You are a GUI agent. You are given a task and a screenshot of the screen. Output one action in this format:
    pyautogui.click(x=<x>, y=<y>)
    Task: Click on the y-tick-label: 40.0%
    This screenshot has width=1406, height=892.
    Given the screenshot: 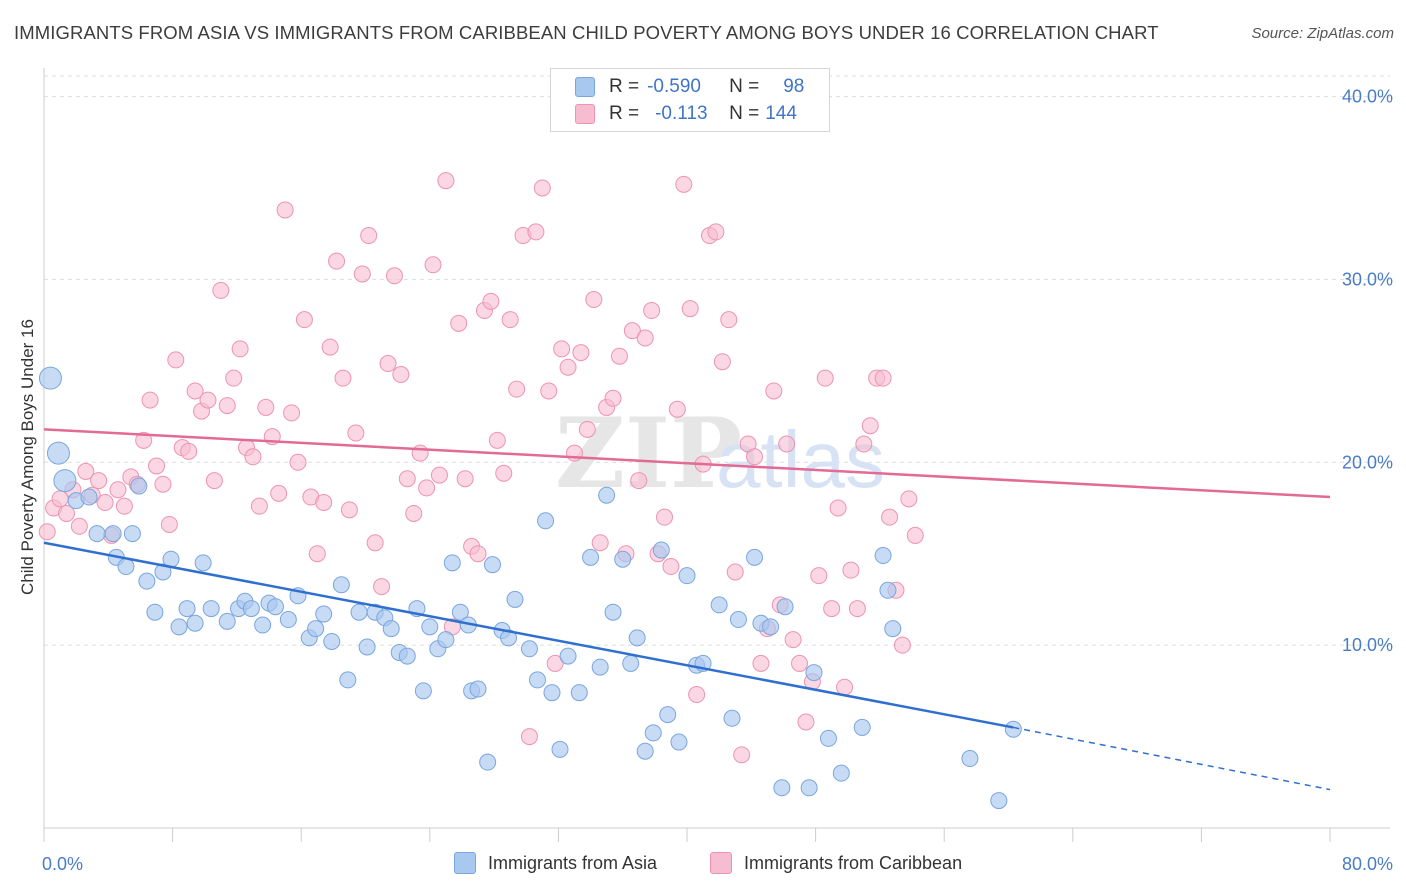 What is the action you would take?
    pyautogui.click(x=1367, y=97)
    